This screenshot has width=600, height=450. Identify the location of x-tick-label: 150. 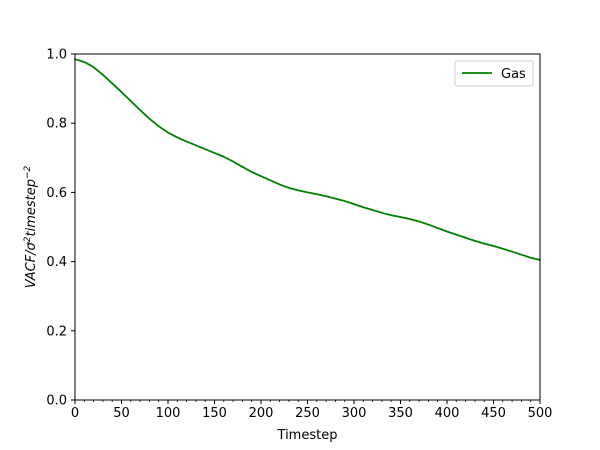
(214, 413).